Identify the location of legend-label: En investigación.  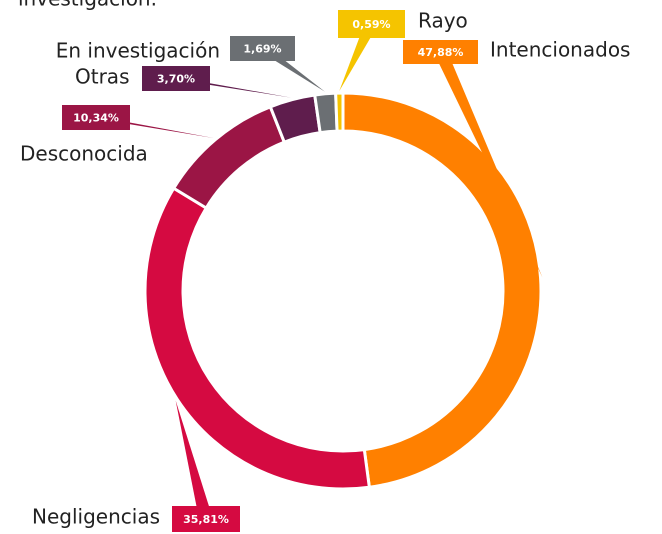
(138, 51).